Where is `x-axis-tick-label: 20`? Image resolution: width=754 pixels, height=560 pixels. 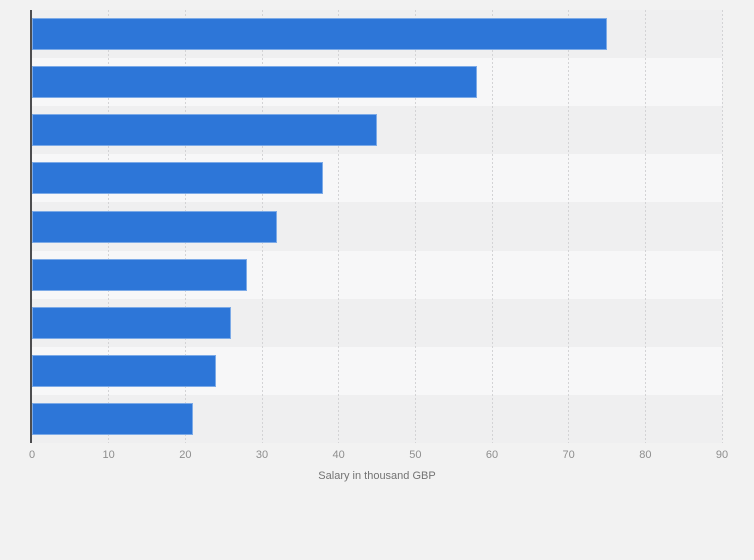 x-axis-tick-label: 20 is located at coordinates (185, 455).